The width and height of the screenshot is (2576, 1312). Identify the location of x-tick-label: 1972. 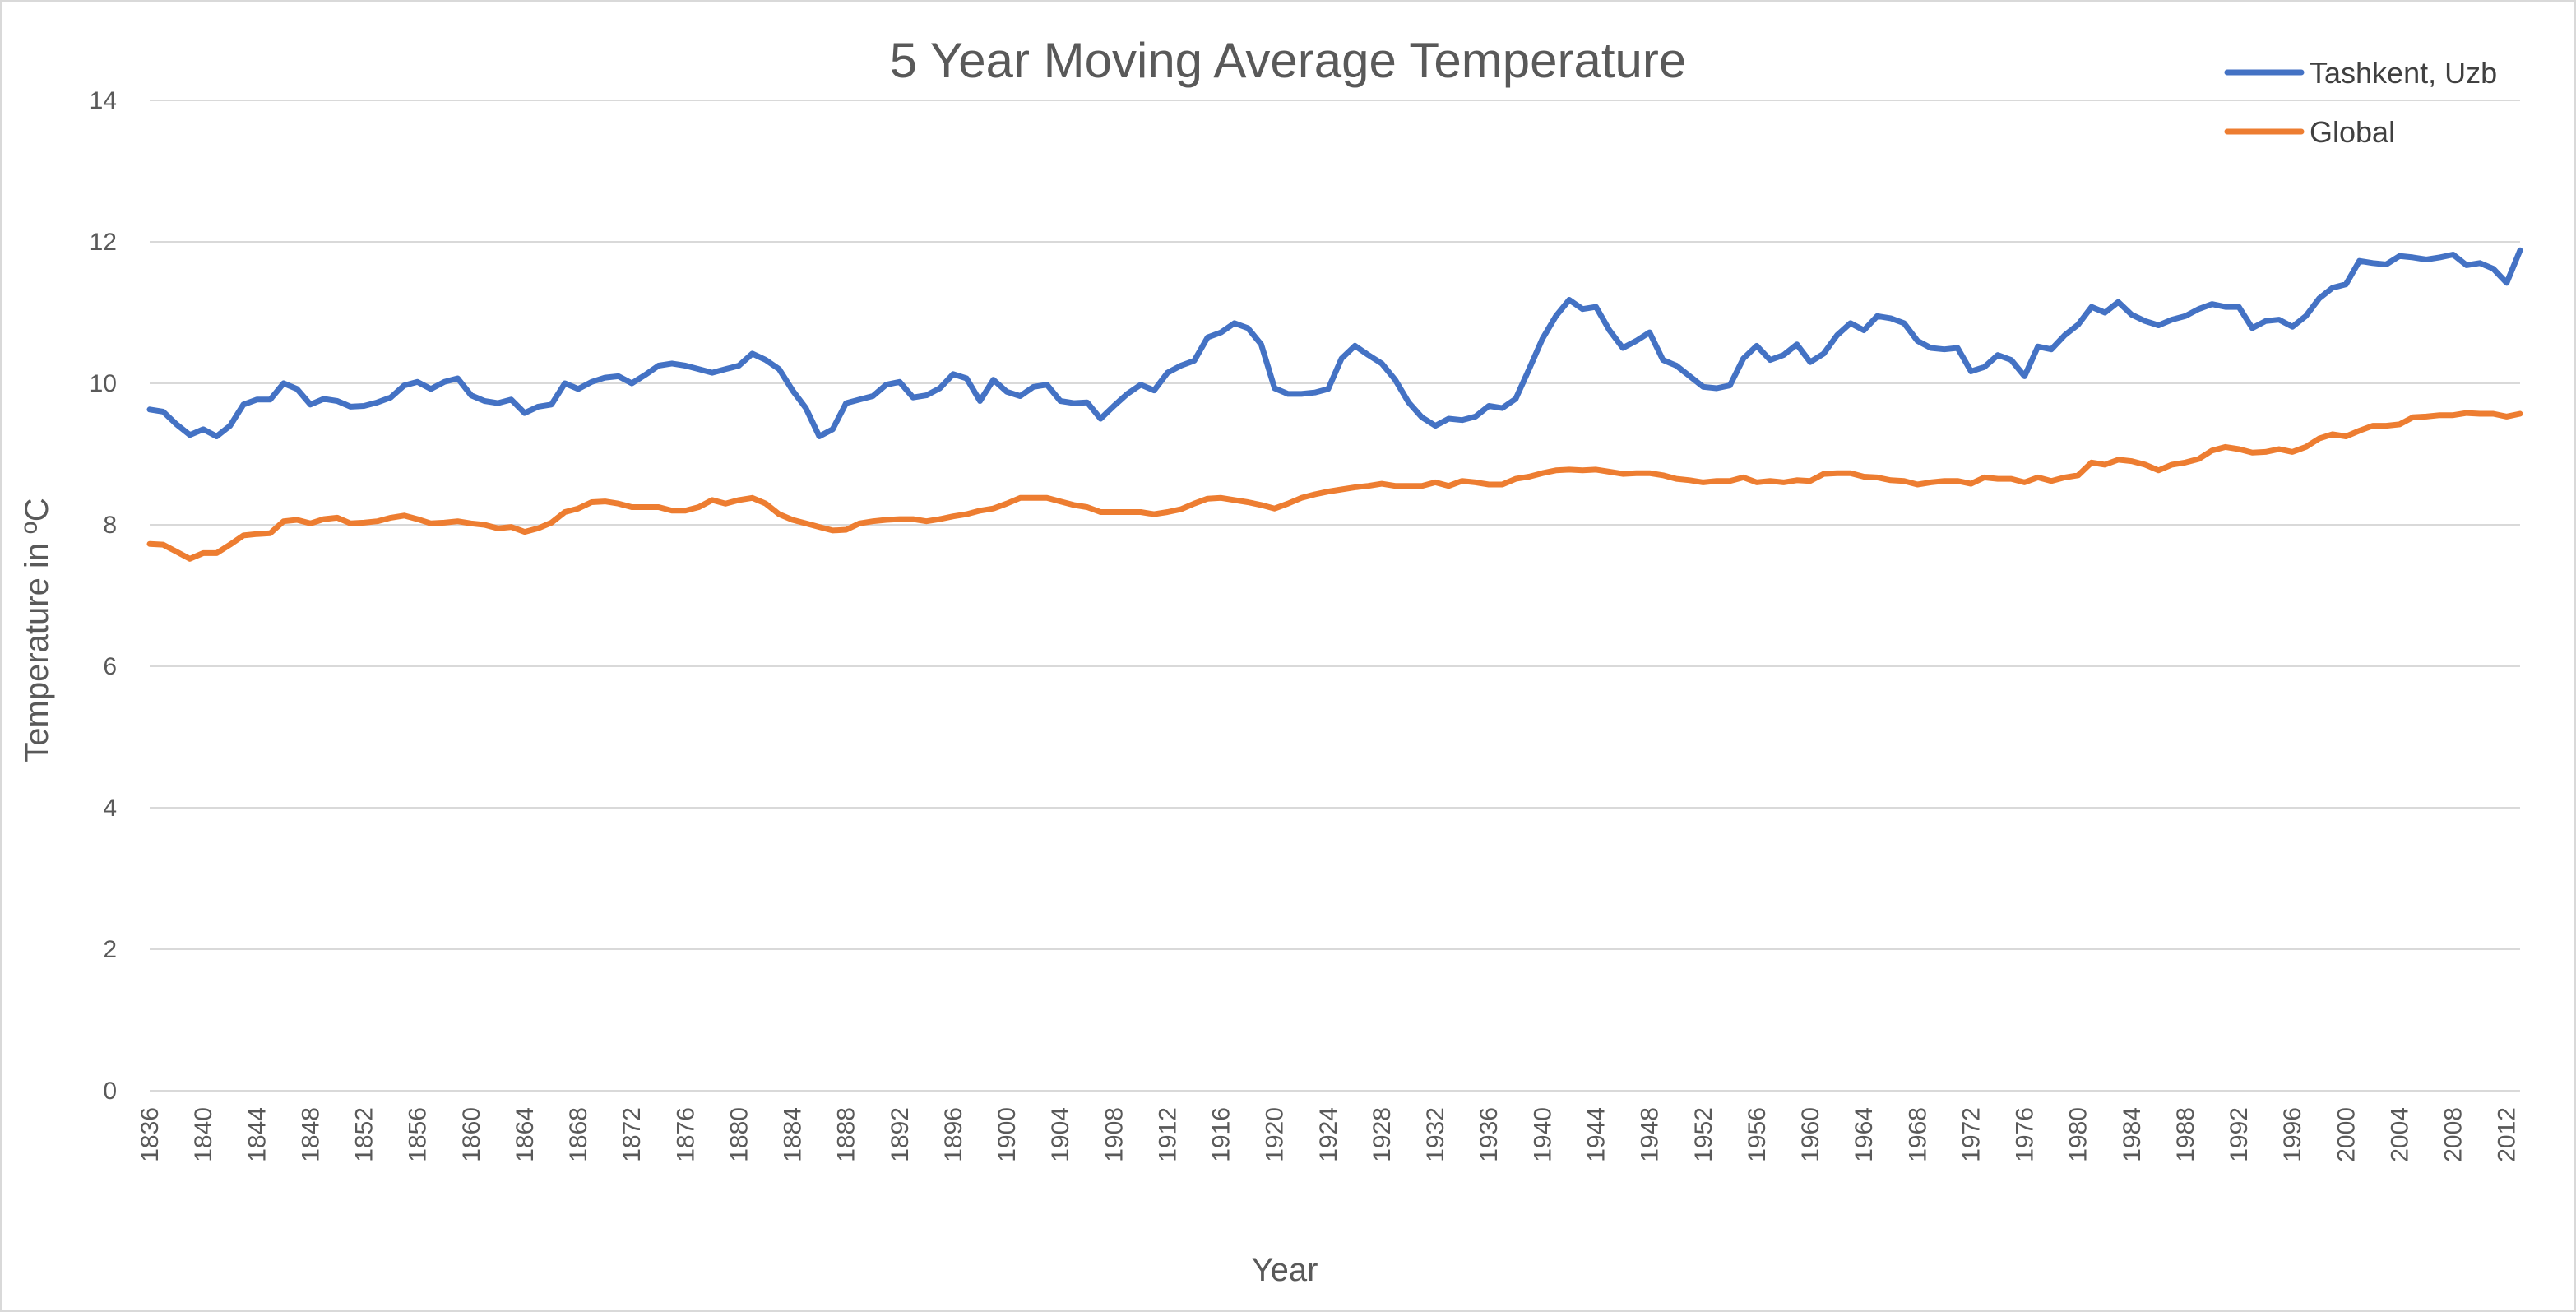
(1971, 1135).